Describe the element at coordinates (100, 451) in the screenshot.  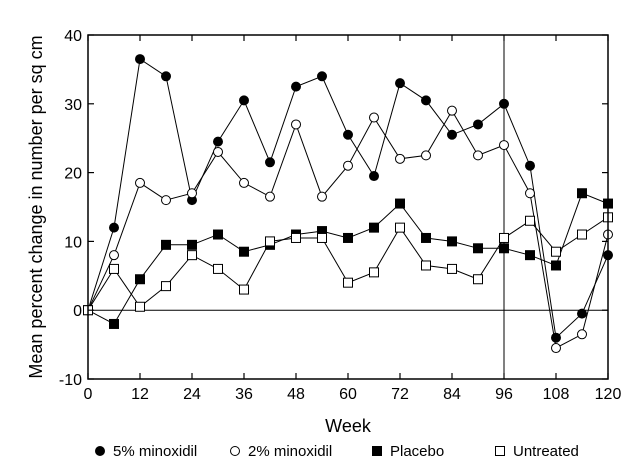
I see `legend-marker-5pct-minoxidil` at that location.